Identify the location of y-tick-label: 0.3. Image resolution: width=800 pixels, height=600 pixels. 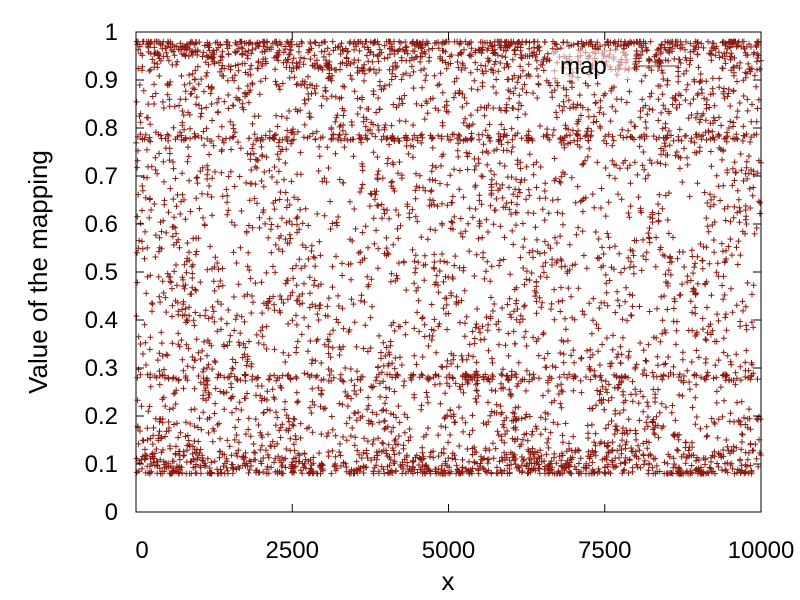
(101, 368).